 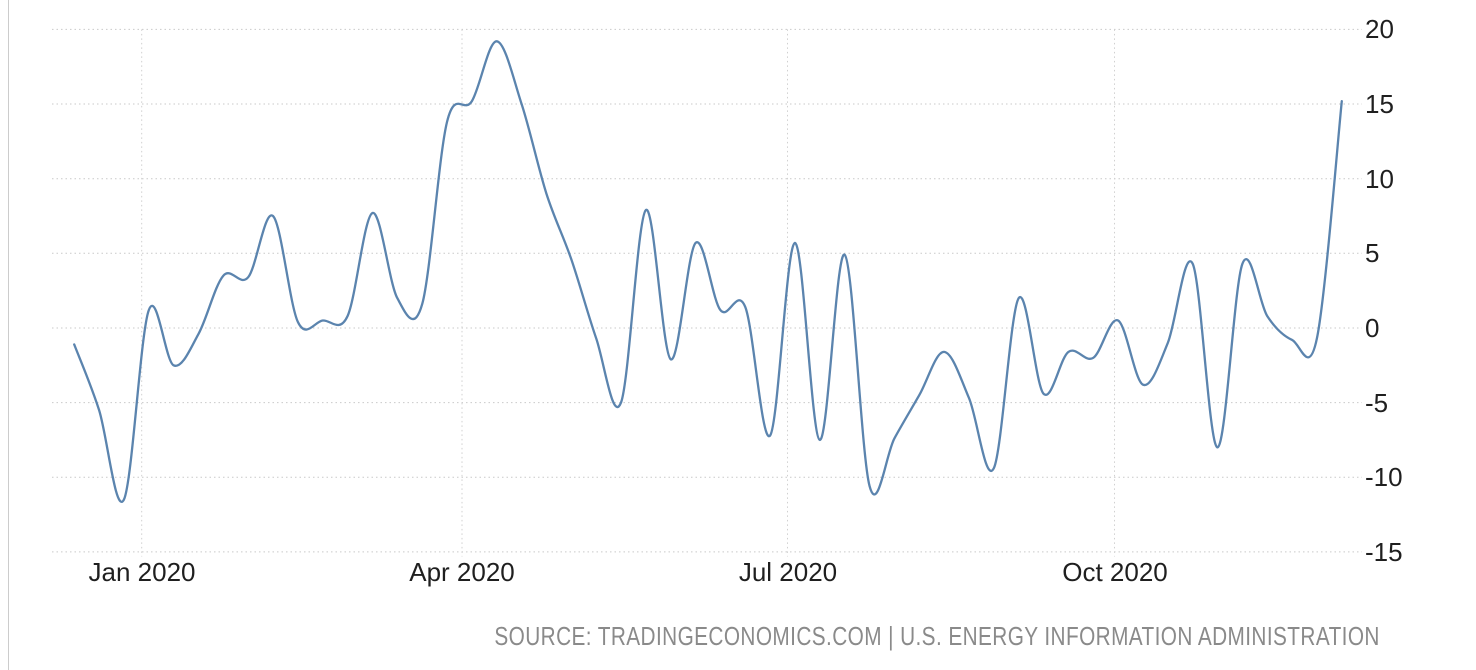 I want to click on chart-left-border, so click(x=8, y=335).